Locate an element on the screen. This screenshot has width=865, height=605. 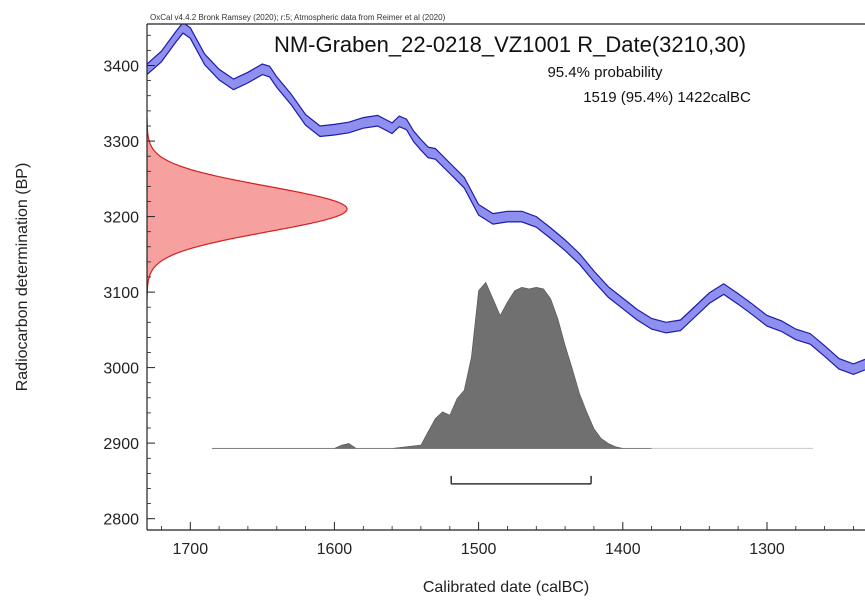
chart-title: NM-Graben_22-0218_VZ1001 R_Date(3210,30) is located at coordinates (510, 44).